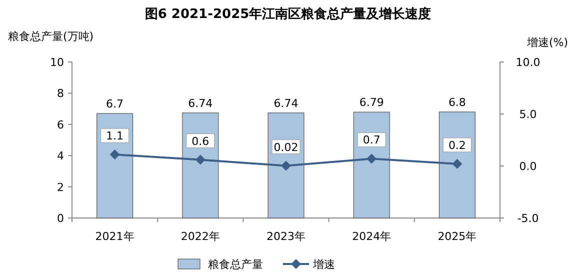 The image size is (576, 278). I want to click on data-label: 6.79, so click(371, 103).